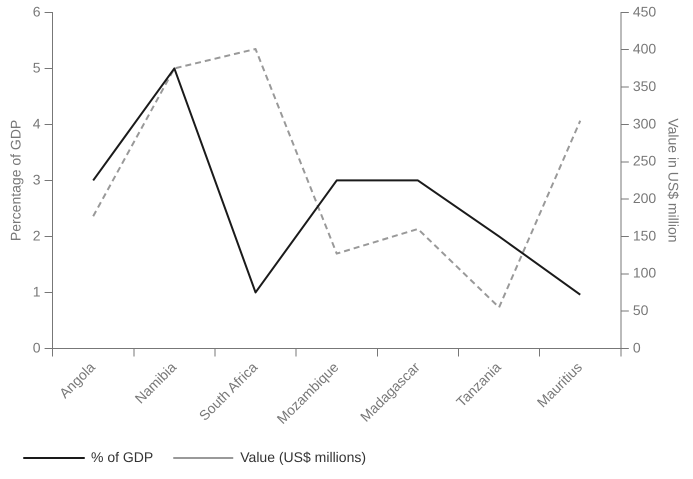 The width and height of the screenshot is (693, 479). What do you see at coordinates (636, 347) in the screenshot?
I see `y2-tick-label: 0` at bounding box center [636, 347].